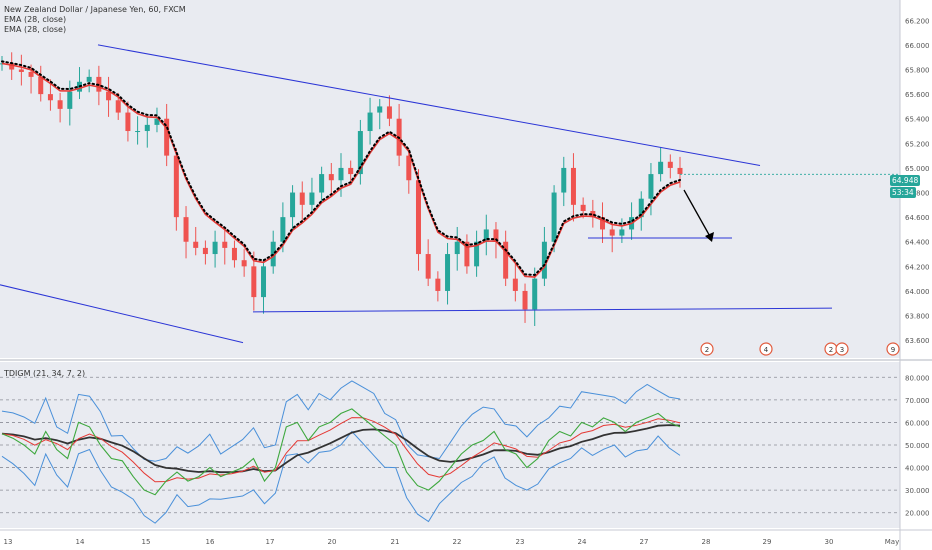 This screenshot has height=550, width=932. I want to click on event-marker-count: 4, so click(766, 350).